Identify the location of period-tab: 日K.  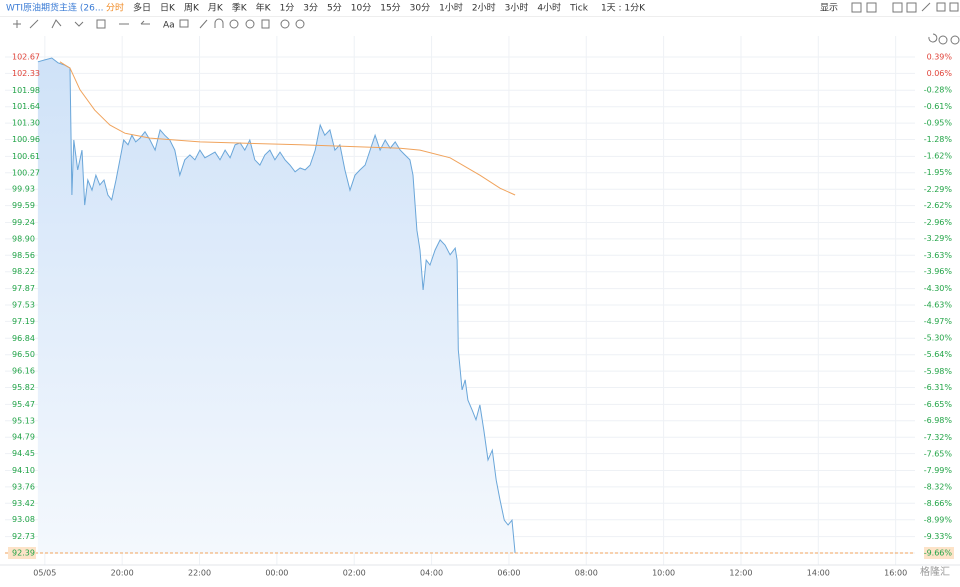
(168, 8).